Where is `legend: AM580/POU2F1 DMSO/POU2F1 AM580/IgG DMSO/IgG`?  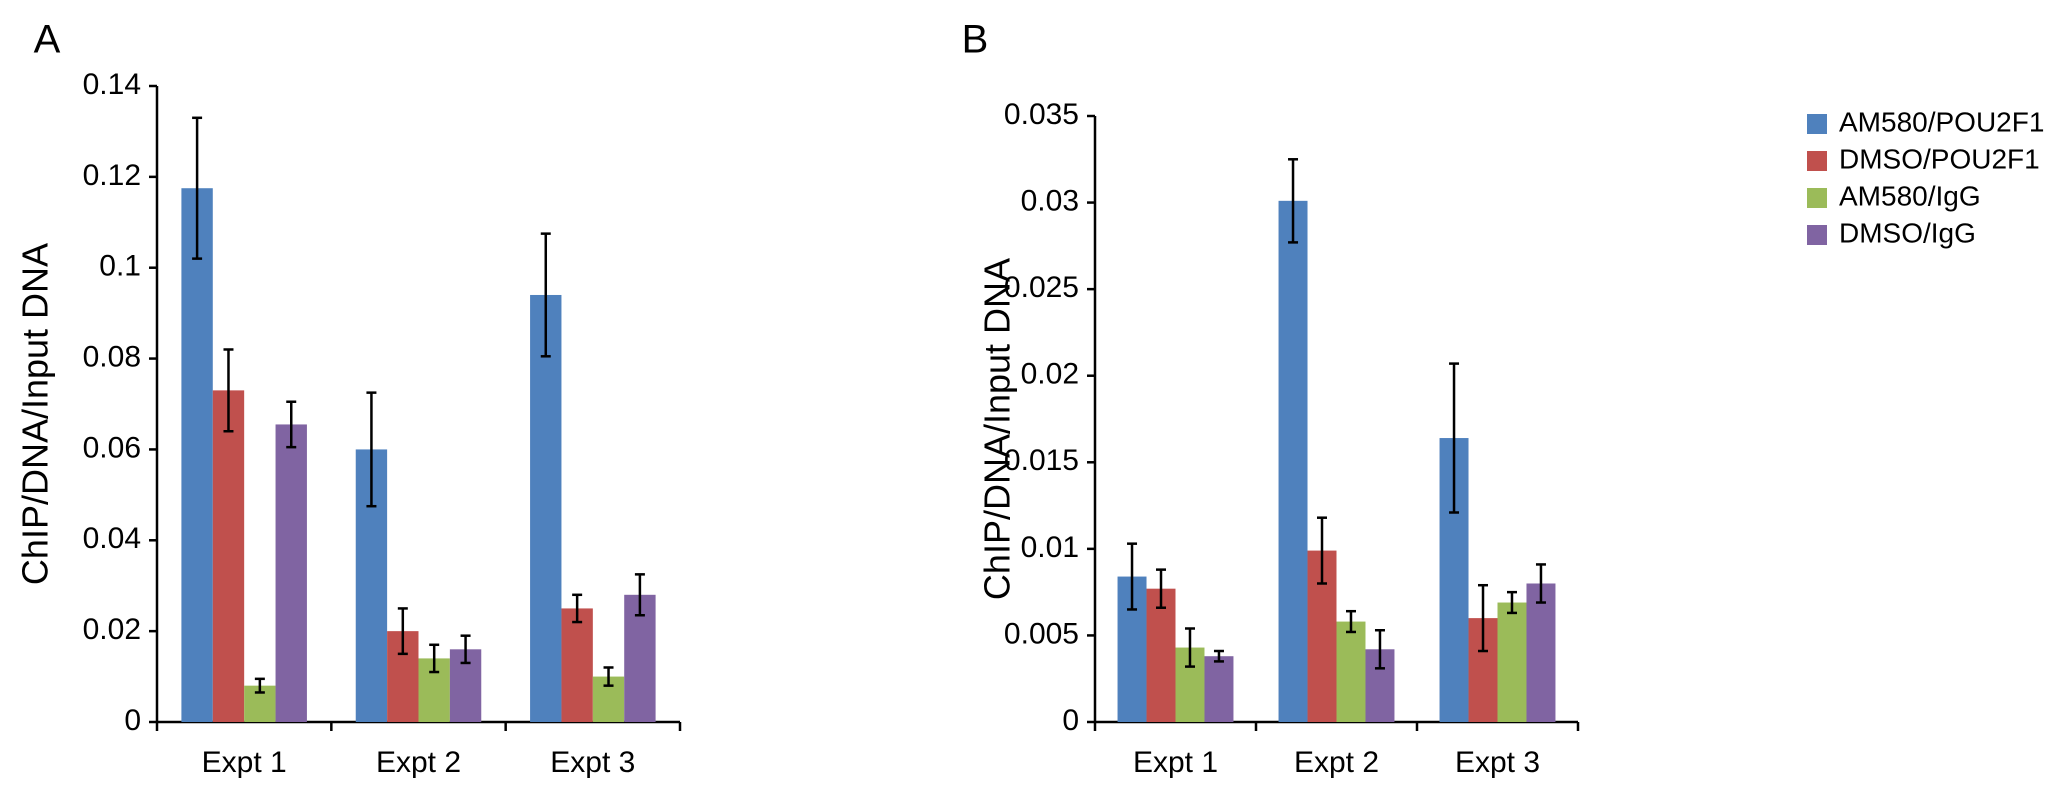
legend: AM580/POU2F1 DMSO/POU2F1 AM580/IgG DMSO/IgG is located at coordinates (1925, 177).